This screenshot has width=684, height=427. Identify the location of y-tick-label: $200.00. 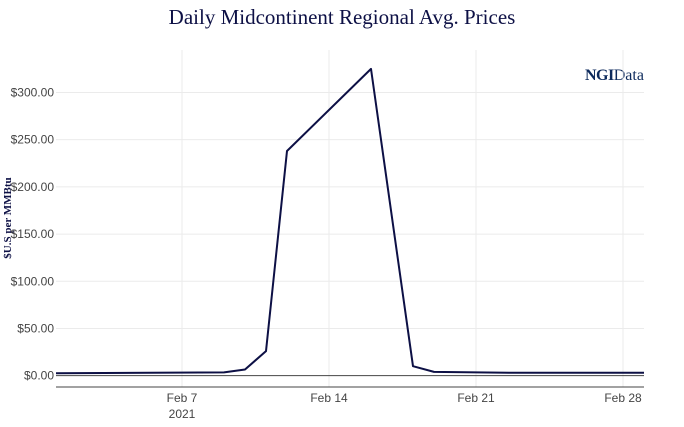
(33, 187).